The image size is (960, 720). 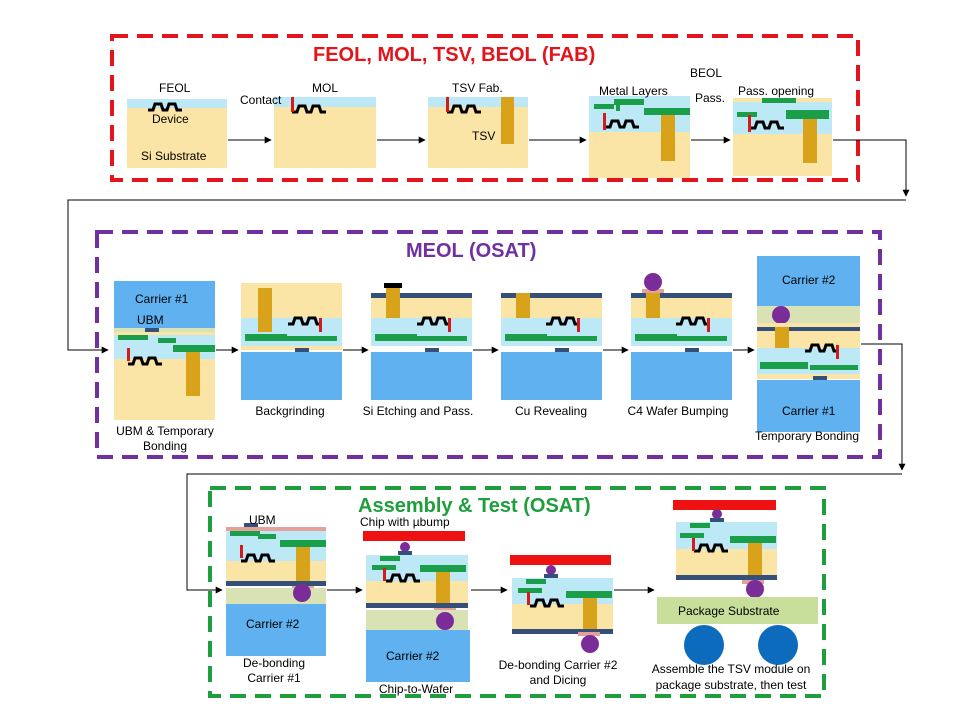 What do you see at coordinates (290, 411) in the screenshot?
I see `label-backgrinding: Backgrinding` at bounding box center [290, 411].